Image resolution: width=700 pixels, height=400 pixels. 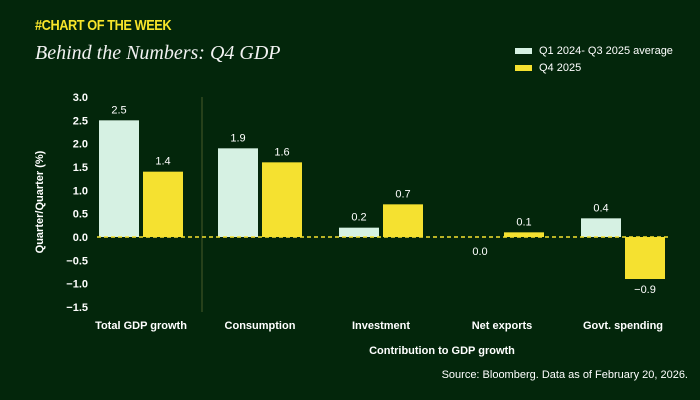 I want to click on y-tick-label: 1.5, so click(x=80, y=168).